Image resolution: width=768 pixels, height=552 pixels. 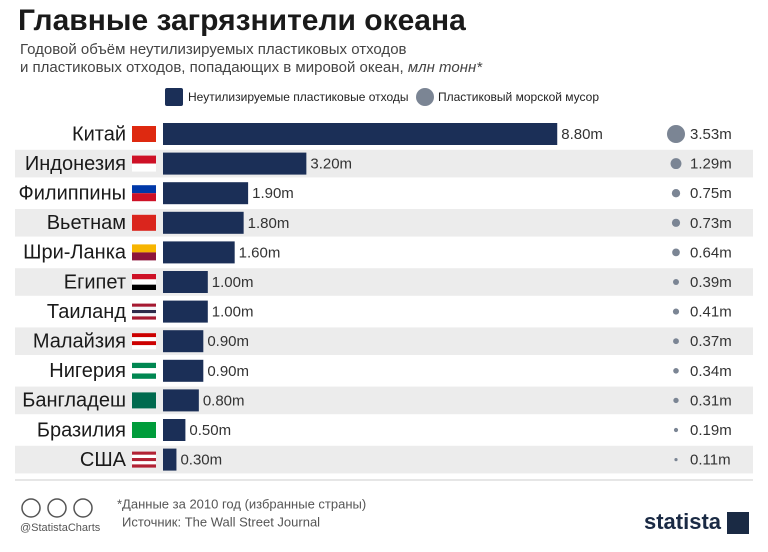 I want to click on data-label: 3.53m, so click(x=711, y=134).